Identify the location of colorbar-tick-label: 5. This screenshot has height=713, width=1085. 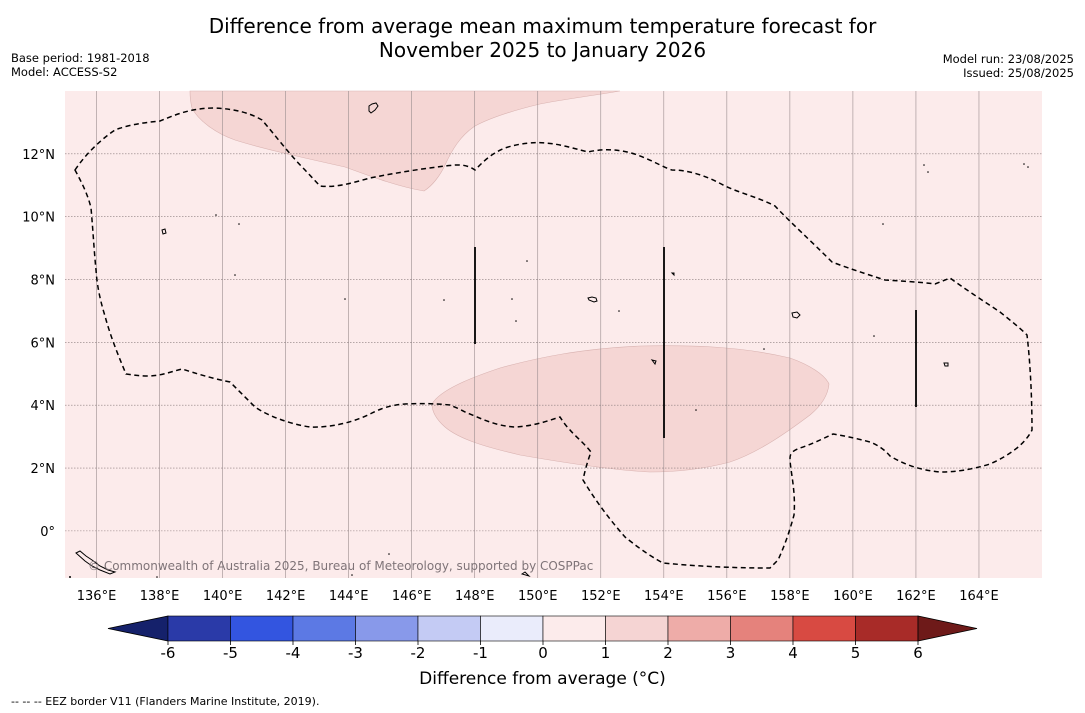
(856, 653).